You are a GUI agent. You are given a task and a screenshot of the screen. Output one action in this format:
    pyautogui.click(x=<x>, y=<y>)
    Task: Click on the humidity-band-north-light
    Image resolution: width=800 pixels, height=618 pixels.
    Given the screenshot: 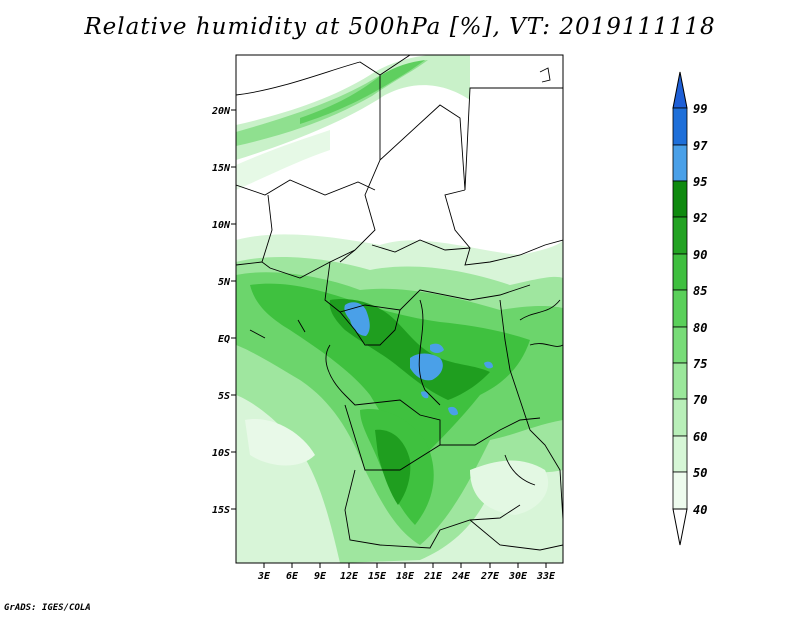 What is the action you would take?
    pyautogui.click(x=283, y=160)
    